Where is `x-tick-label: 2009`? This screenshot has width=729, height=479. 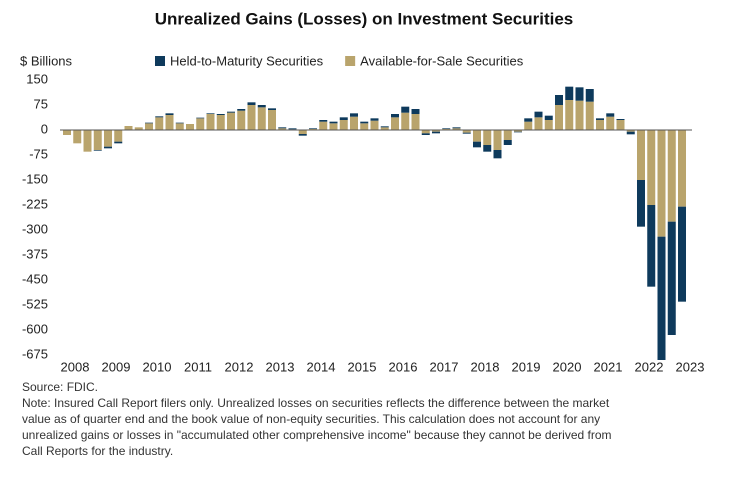 x-tick-label: 2009 is located at coordinates (116, 366).